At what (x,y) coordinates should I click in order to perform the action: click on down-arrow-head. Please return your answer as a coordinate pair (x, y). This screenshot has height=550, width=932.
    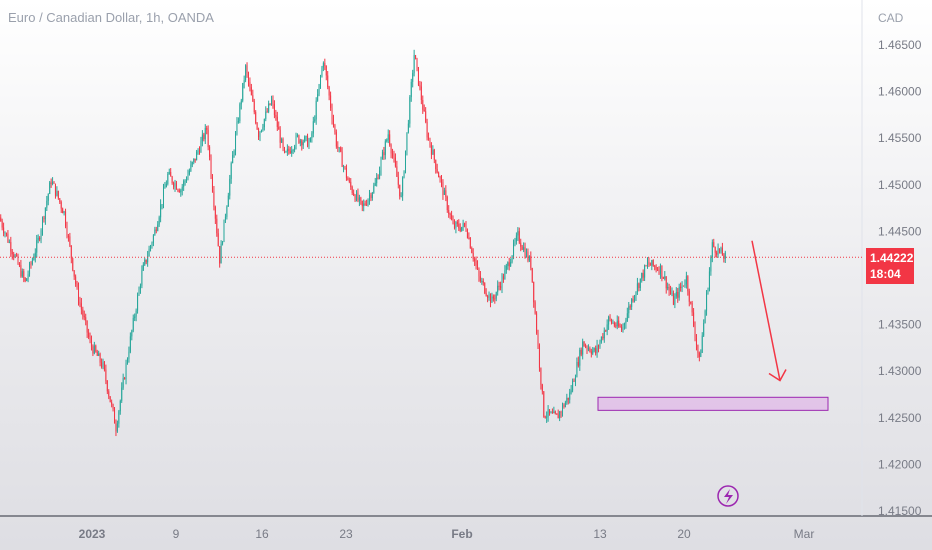
    Looking at the image, I should click on (777, 375).